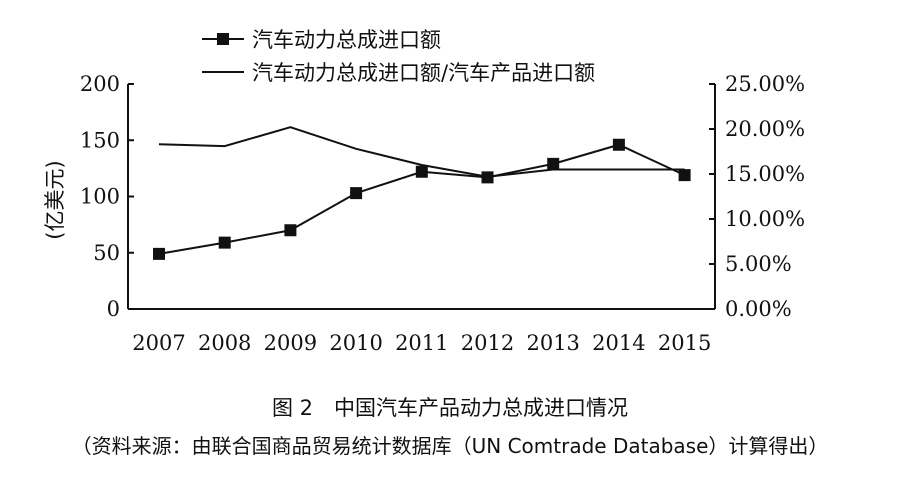 Image resolution: width=900 pixels, height=480 pixels. Describe the element at coordinates (487, 343) in the screenshot. I see `x-tick-label: 2012` at that location.